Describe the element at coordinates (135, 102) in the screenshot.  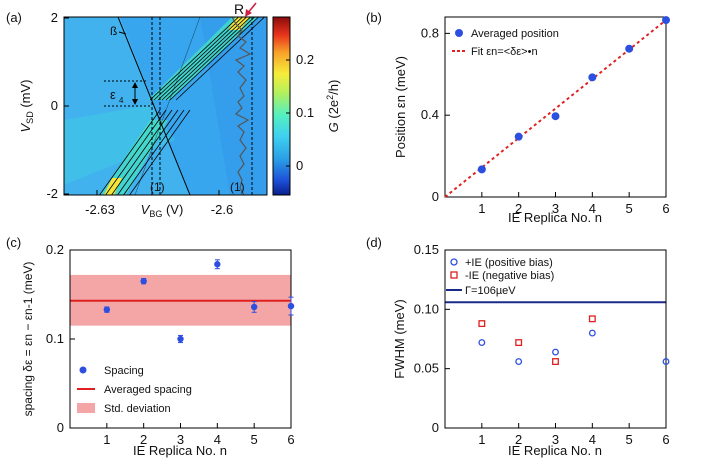
I see `epsilon-arrow-head-down` at that location.